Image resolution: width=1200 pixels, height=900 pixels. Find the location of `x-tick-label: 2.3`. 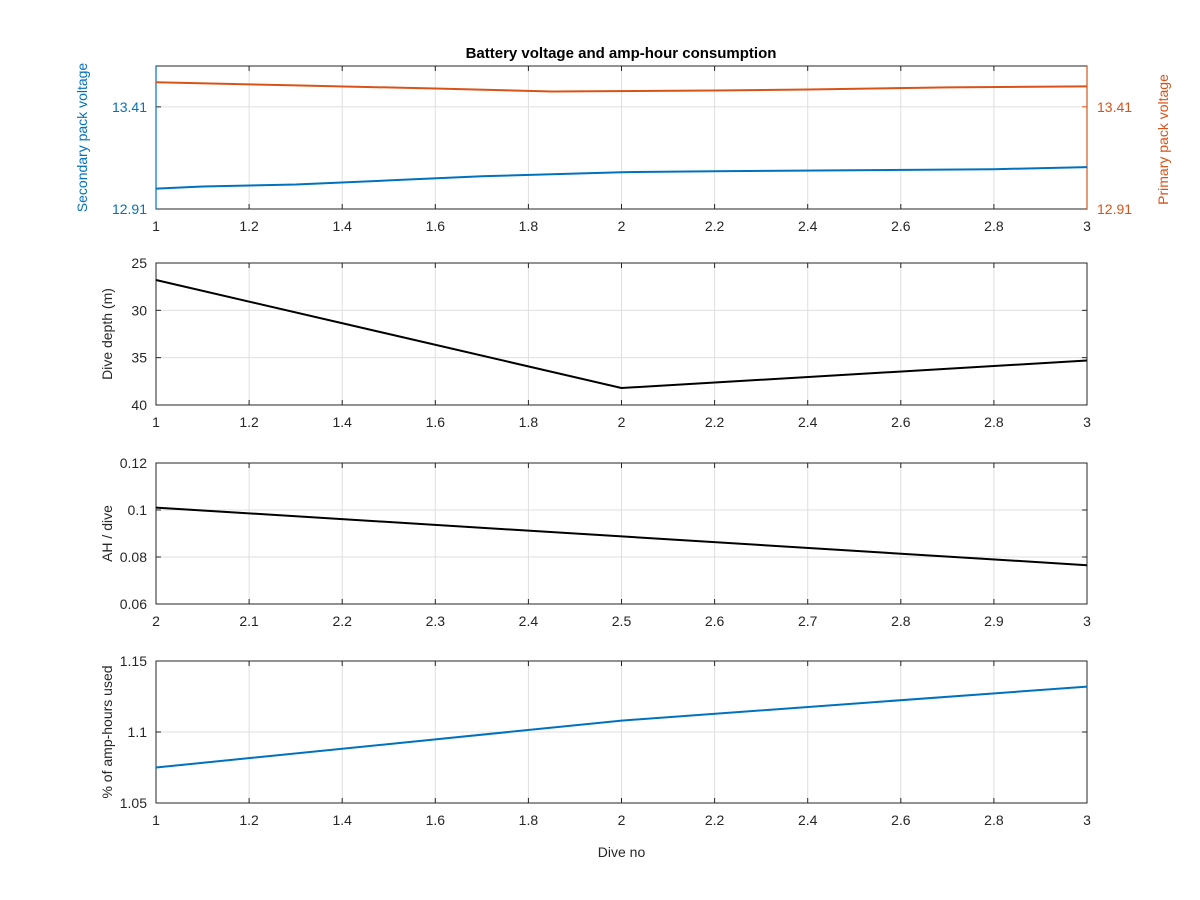

x-tick-label: 2.3 is located at coordinates (436, 621).